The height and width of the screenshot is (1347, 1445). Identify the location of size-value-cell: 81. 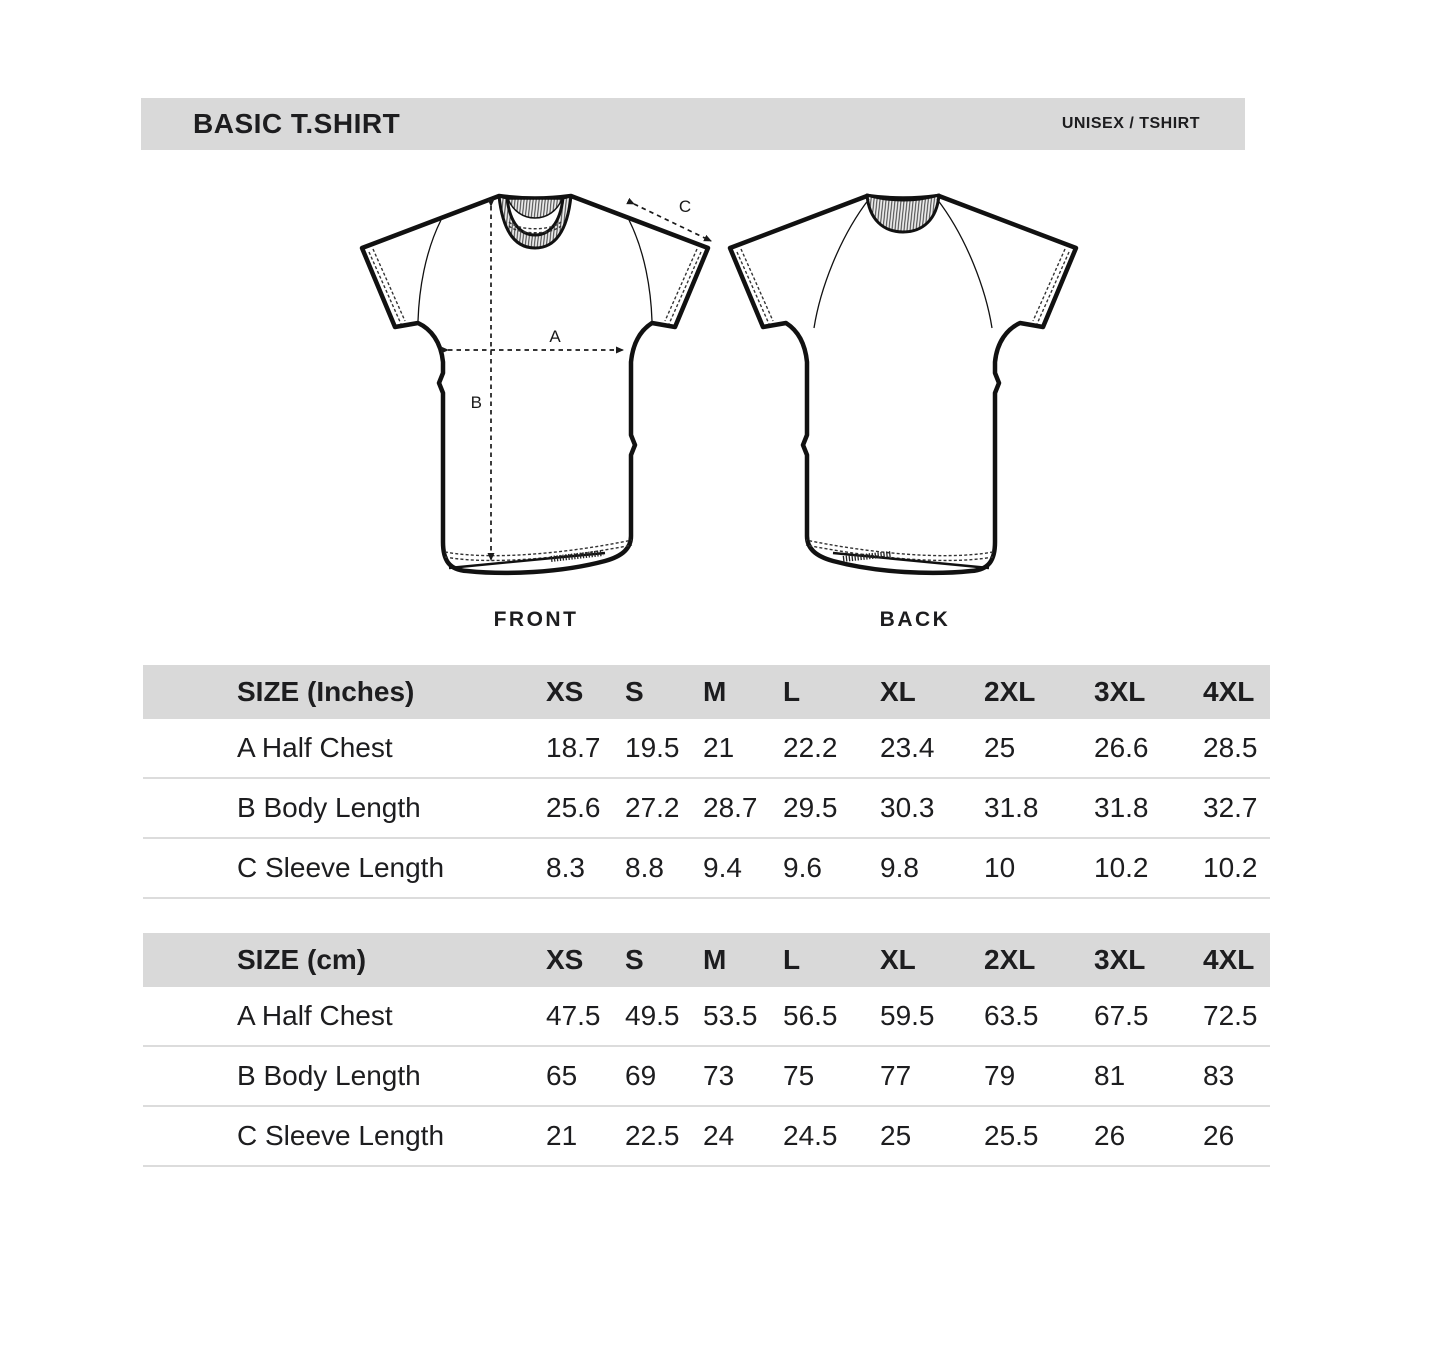
(1110, 1075).